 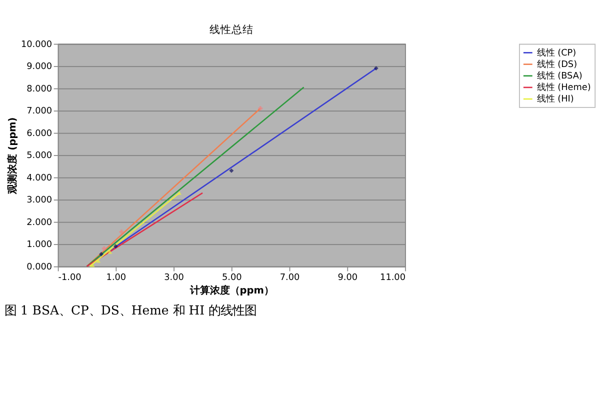 I want to click on legend-label: 线性 (DS), so click(x=557, y=64).